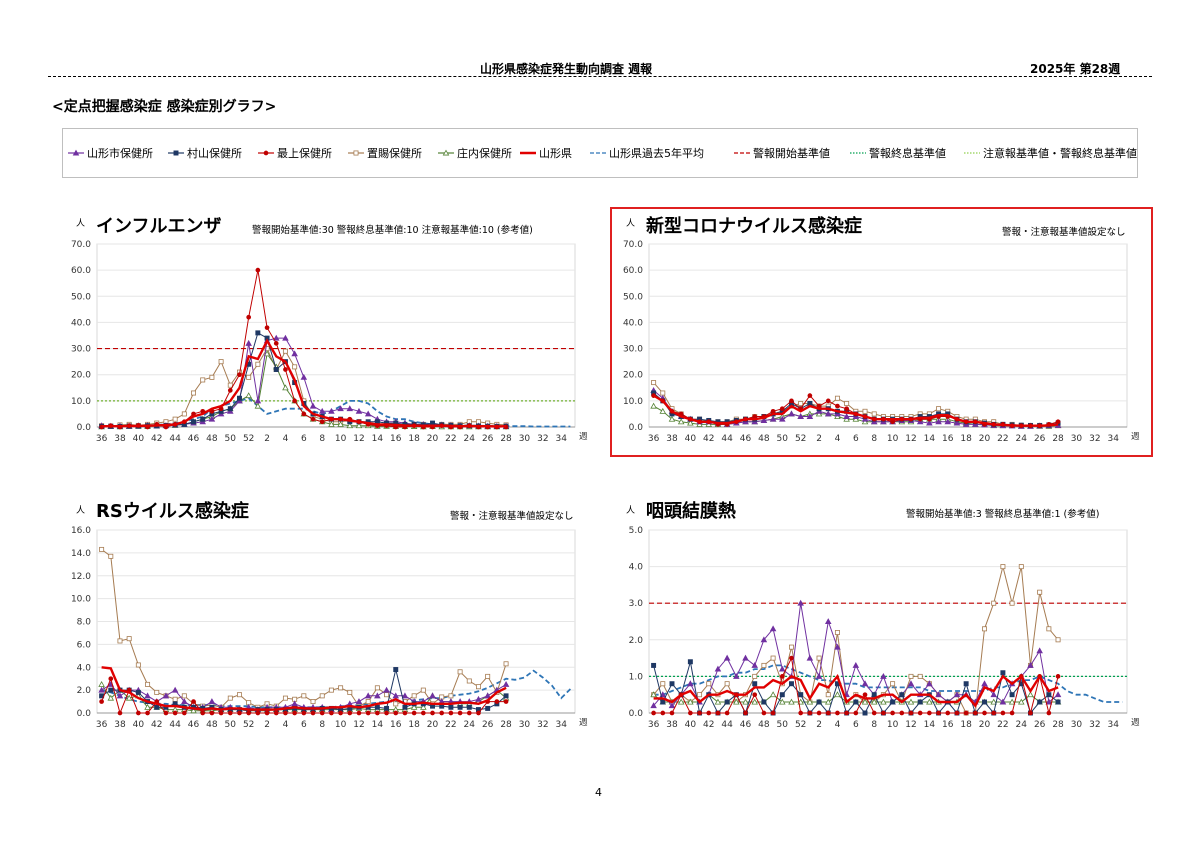  Describe the element at coordinates (84, 645) in the screenshot. I see `y-tick-label: 6.0` at that location.